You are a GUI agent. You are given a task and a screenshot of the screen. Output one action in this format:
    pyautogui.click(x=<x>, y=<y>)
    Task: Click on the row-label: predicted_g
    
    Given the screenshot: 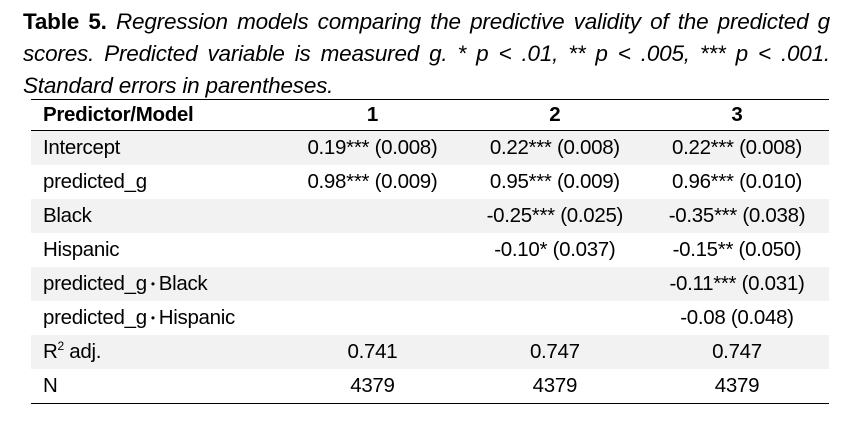 What is the action you would take?
    pyautogui.click(x=95, y=181)
    